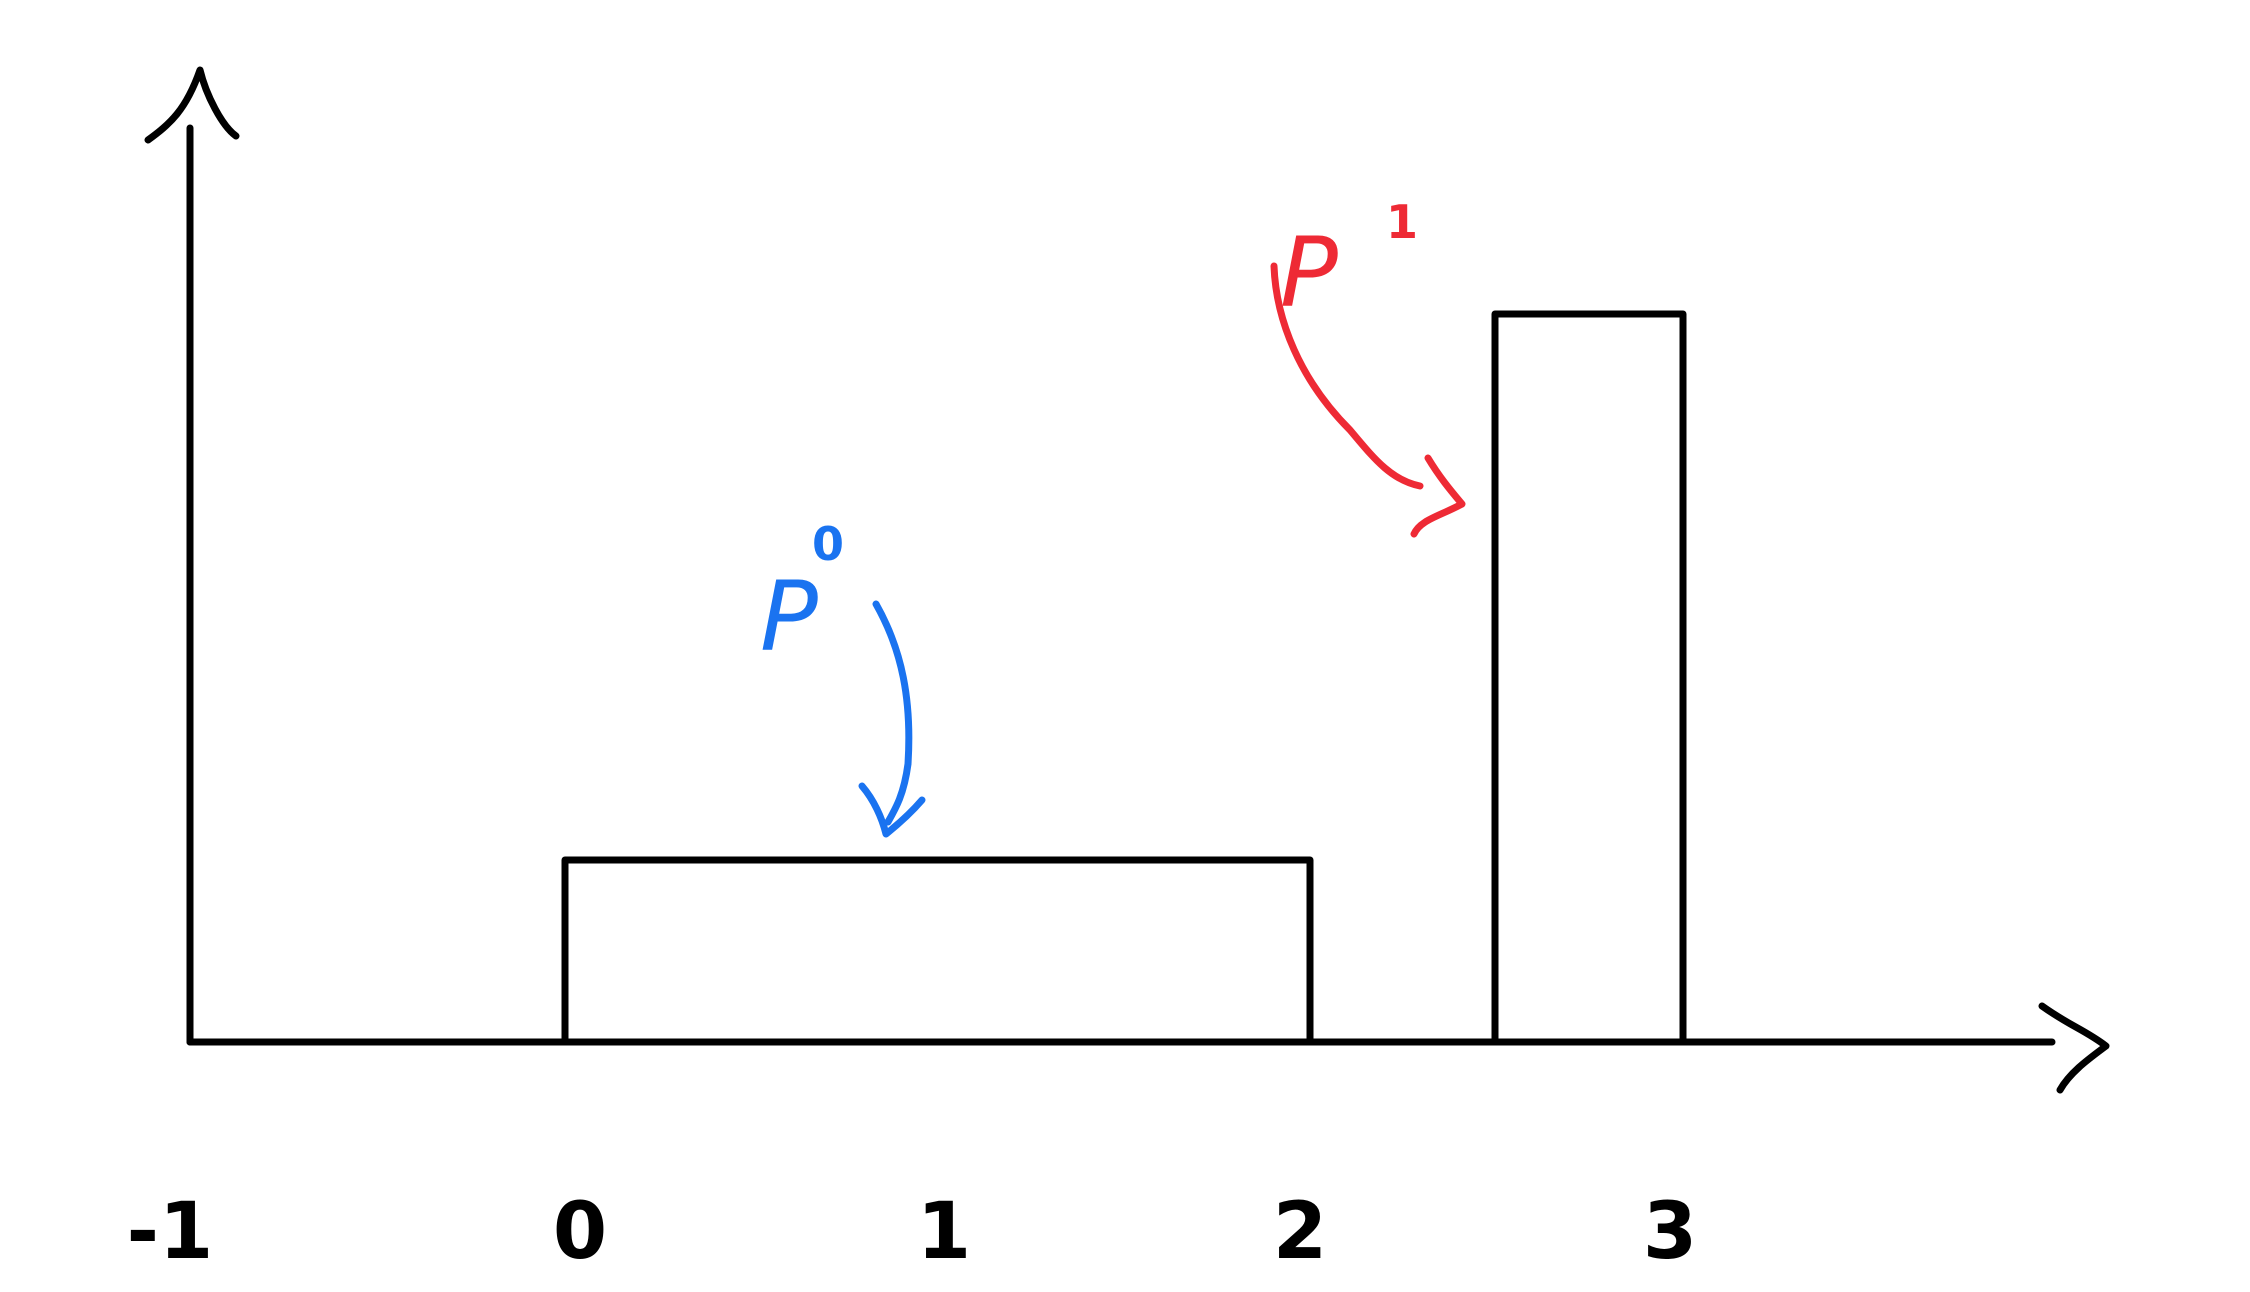 This screenshot has height=1292, width=2250. I want to click on x-tick-label: -1, so click(170, 1232).